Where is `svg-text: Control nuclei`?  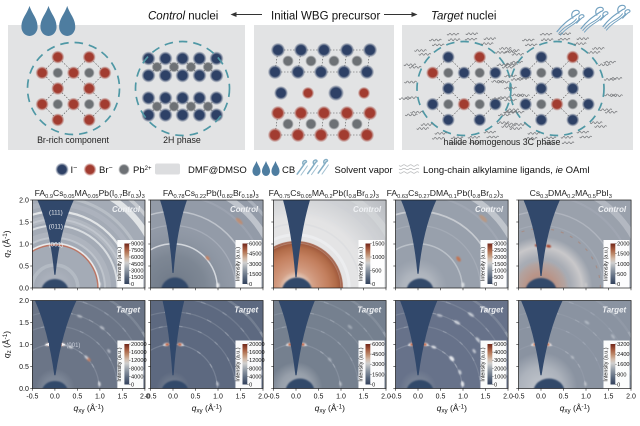 svg-text: Control nuclei is located at coordinates (183, 17).